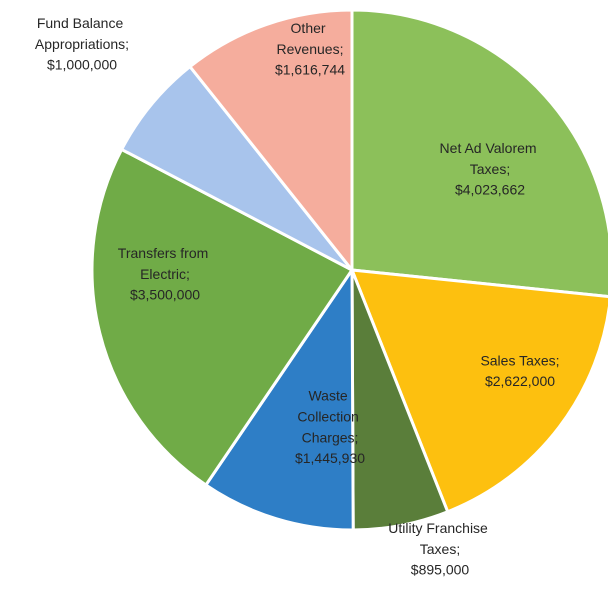 The image size is (608, 592). What do you see at coordinates (310, 38) in the screenshot?
I see `slice-label: Other Revenues;` at bounding box center [310, 38].